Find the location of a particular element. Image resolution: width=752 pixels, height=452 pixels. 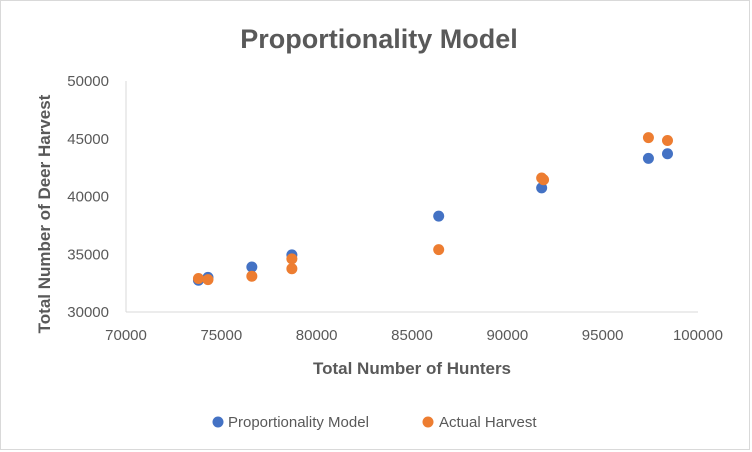

y-axis-title: Total Number of Deer Harvest is located at coordinates (44, 213).